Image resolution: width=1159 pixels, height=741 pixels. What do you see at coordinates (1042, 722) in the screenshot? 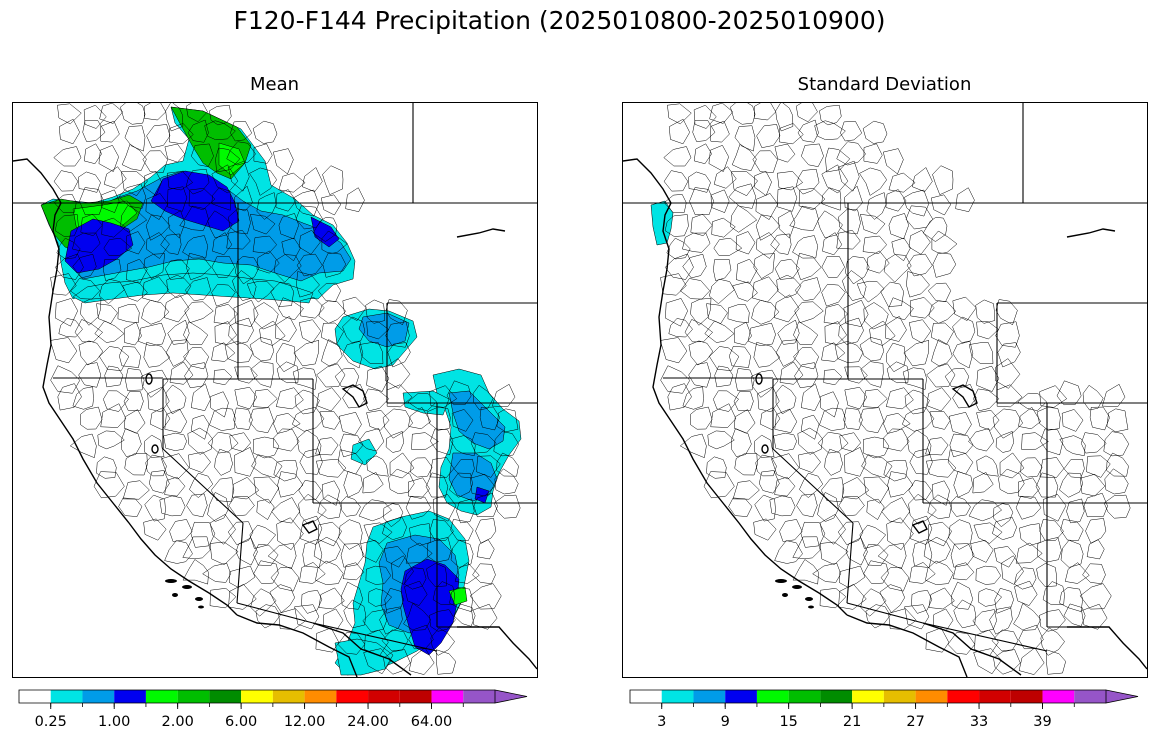
I see `colorbar-tick-label: 39` at bounding box center [1042, 722].